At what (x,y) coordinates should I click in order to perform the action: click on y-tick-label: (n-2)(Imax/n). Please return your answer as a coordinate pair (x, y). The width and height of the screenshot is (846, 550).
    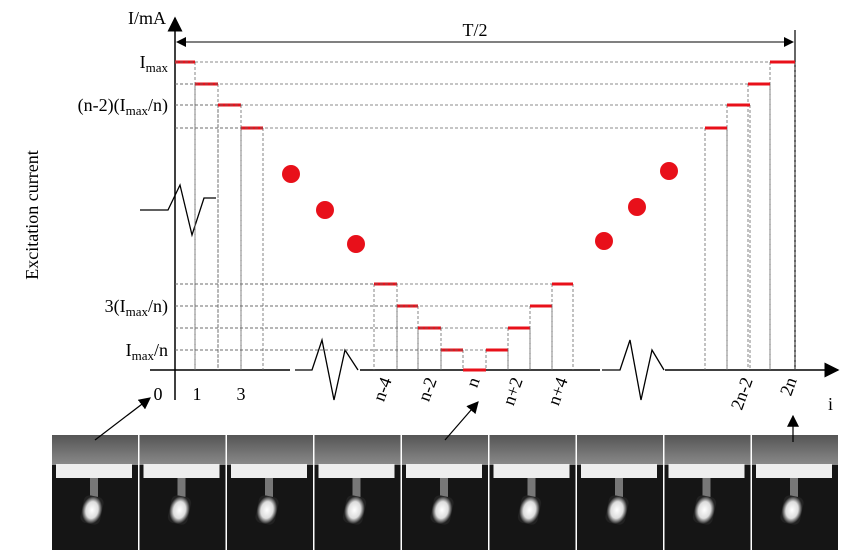
    Looking at the image, I should click on (123, 106).